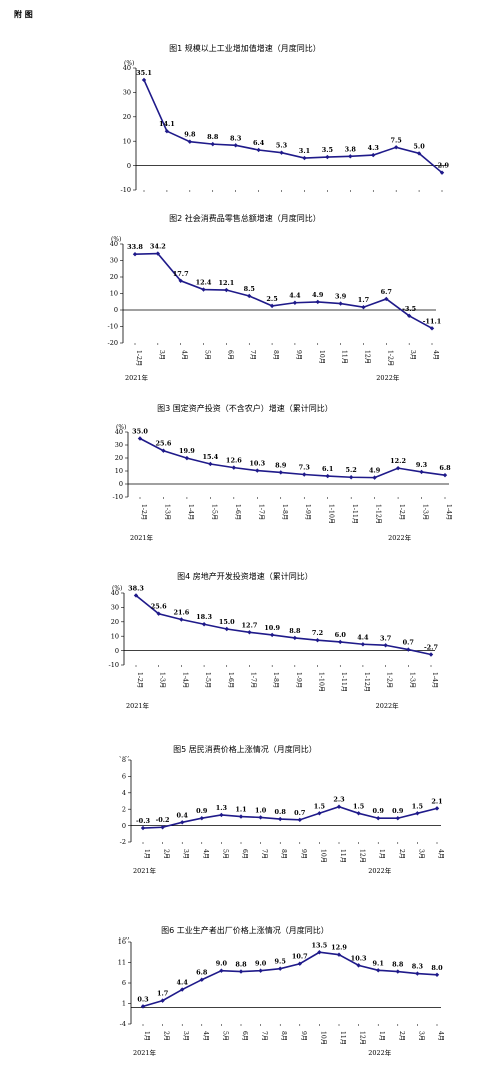  I want to click on data-label: 3.1, so click(304, 151).